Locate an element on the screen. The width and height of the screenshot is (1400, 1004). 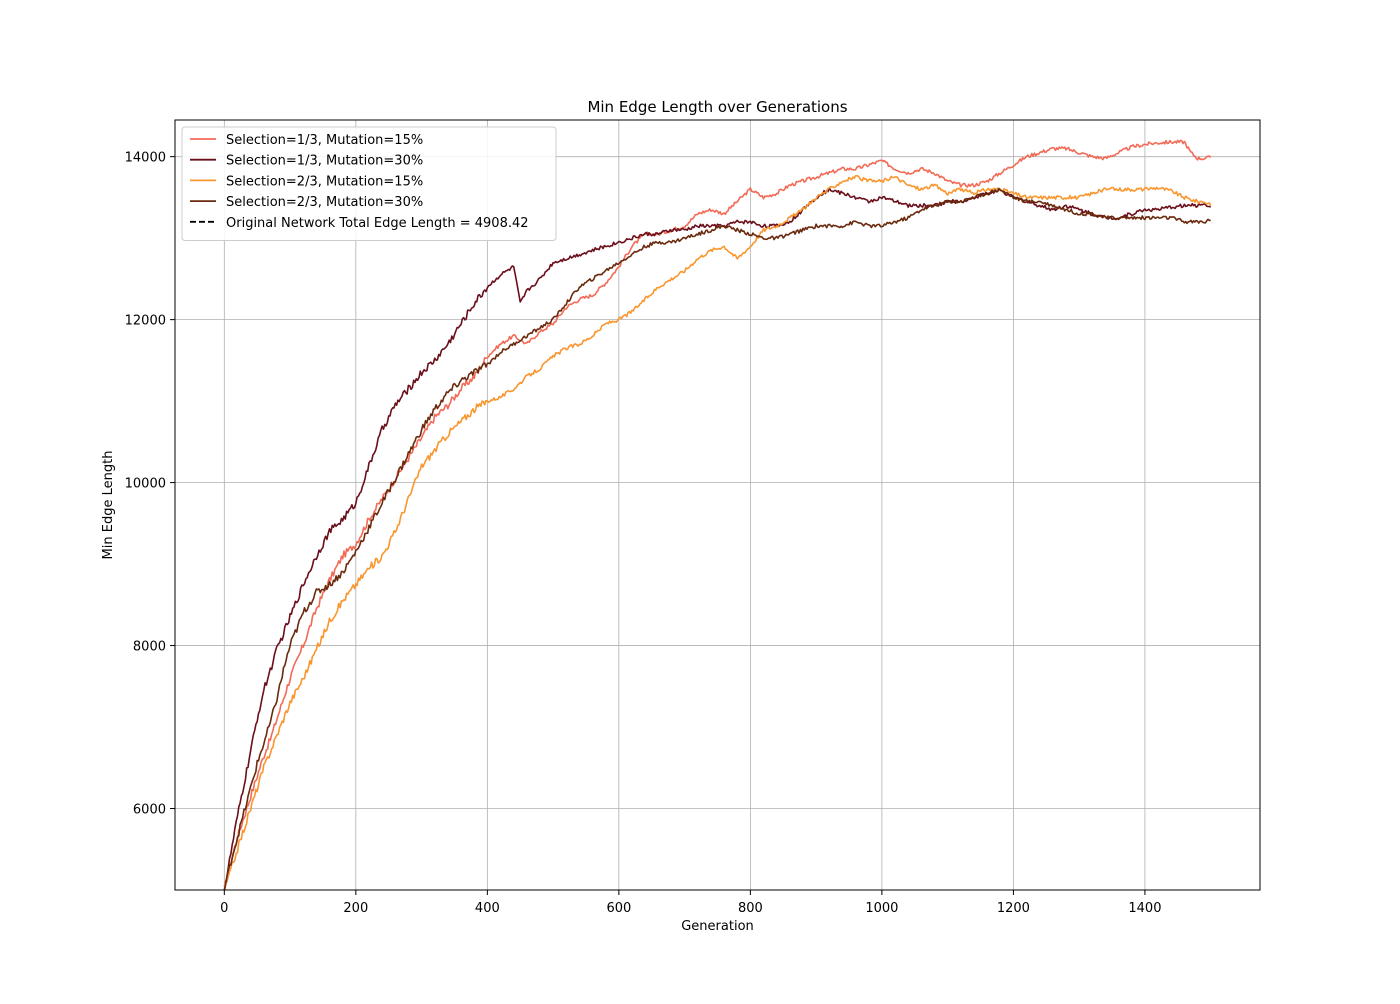
legend-label: Selection=2/3, Mutation=15% is located at coordinates (324, 181).